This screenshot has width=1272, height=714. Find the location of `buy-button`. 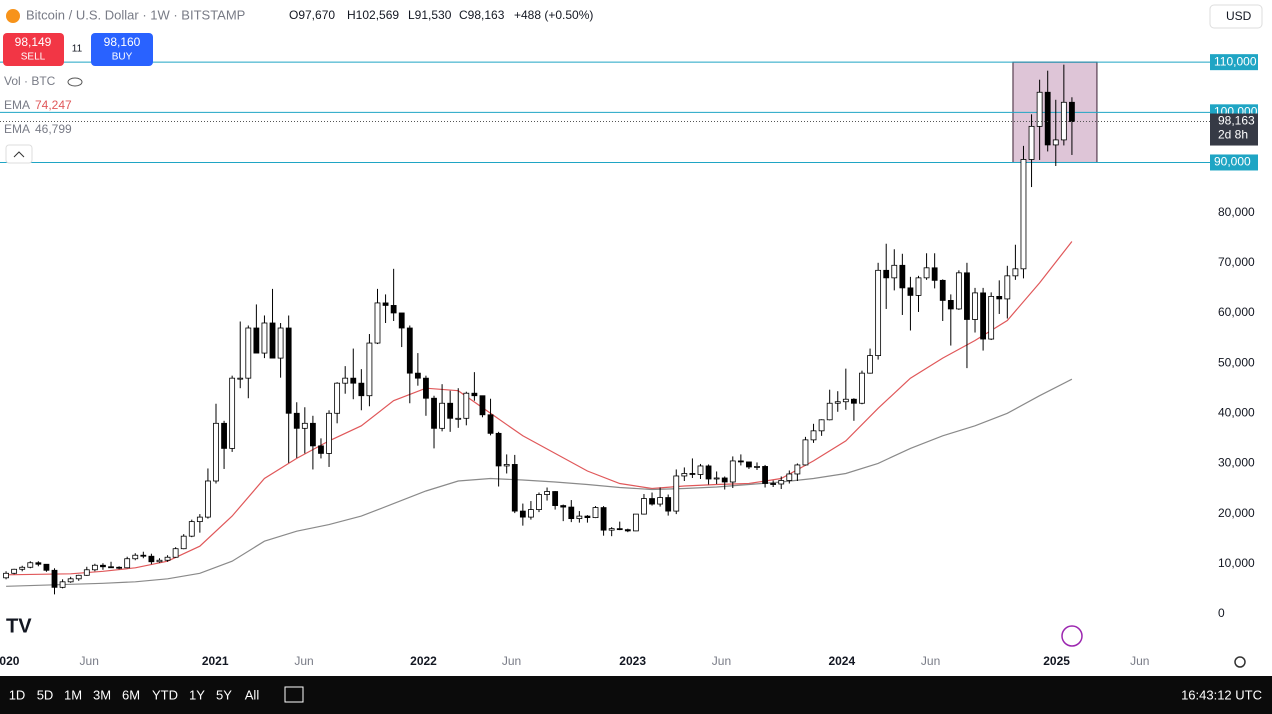

buy-button is located at coordinates (122, 49).